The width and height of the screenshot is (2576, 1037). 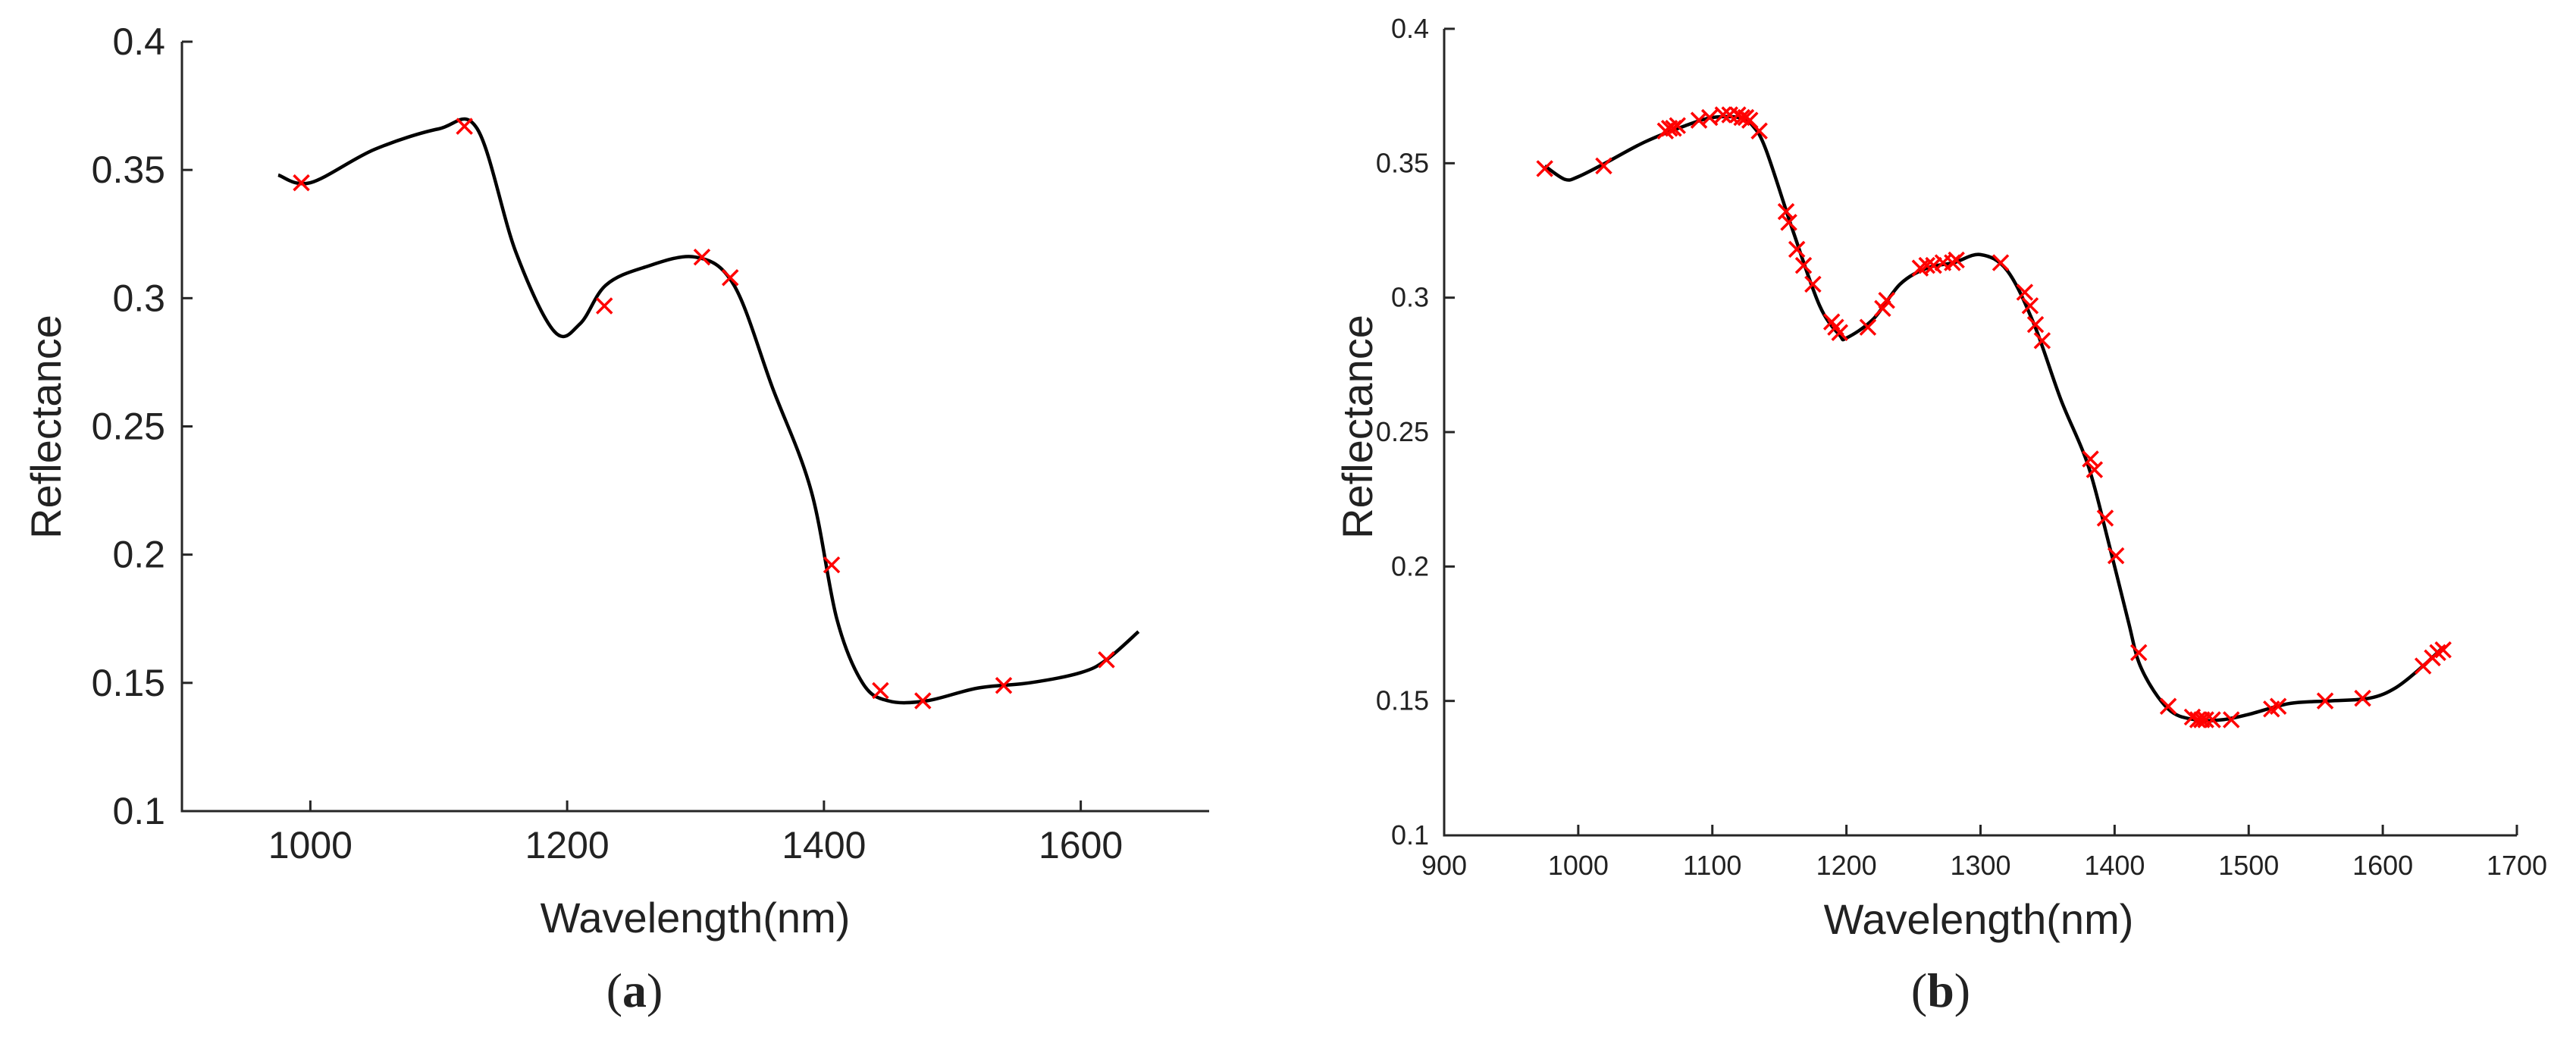 I want to click on y-tick-label: 0.25, so click(x=129, y=427).